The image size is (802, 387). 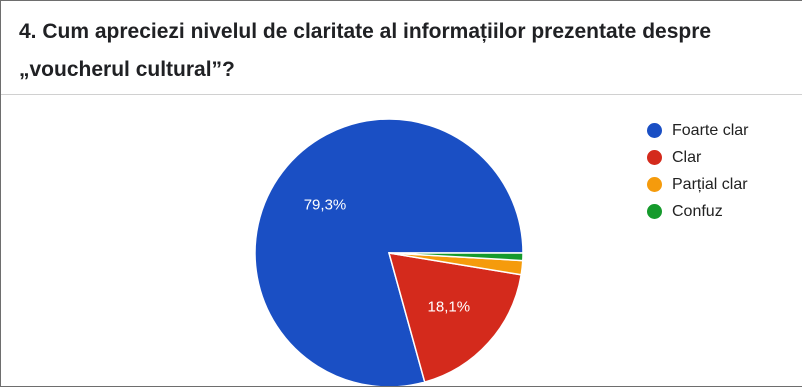 I want to click on legend-label: Confuz, so click(x=697, y=211).